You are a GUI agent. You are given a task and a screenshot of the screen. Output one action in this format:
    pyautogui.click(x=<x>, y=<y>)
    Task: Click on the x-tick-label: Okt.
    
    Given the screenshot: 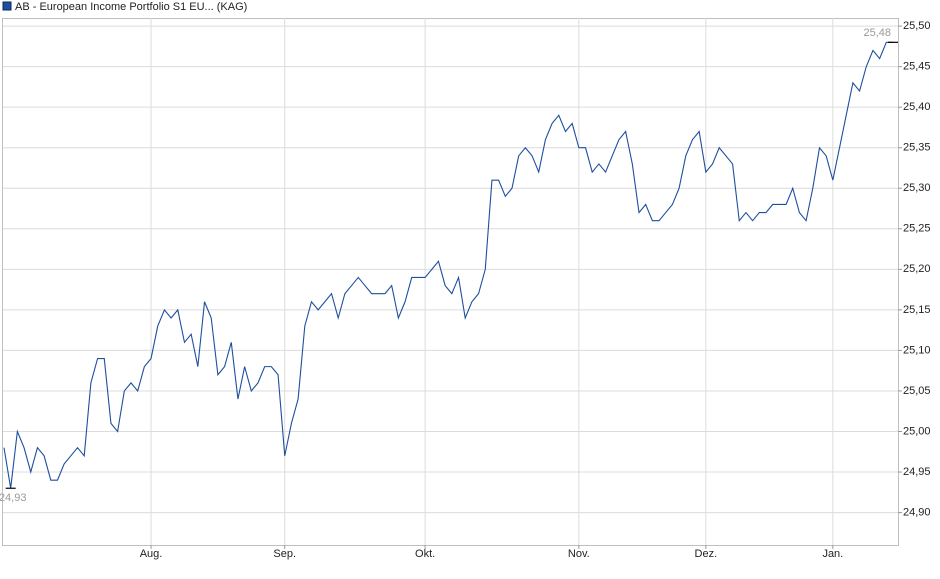 What is the action you would take?
    pyautogui.click(x=425, y=554)
    